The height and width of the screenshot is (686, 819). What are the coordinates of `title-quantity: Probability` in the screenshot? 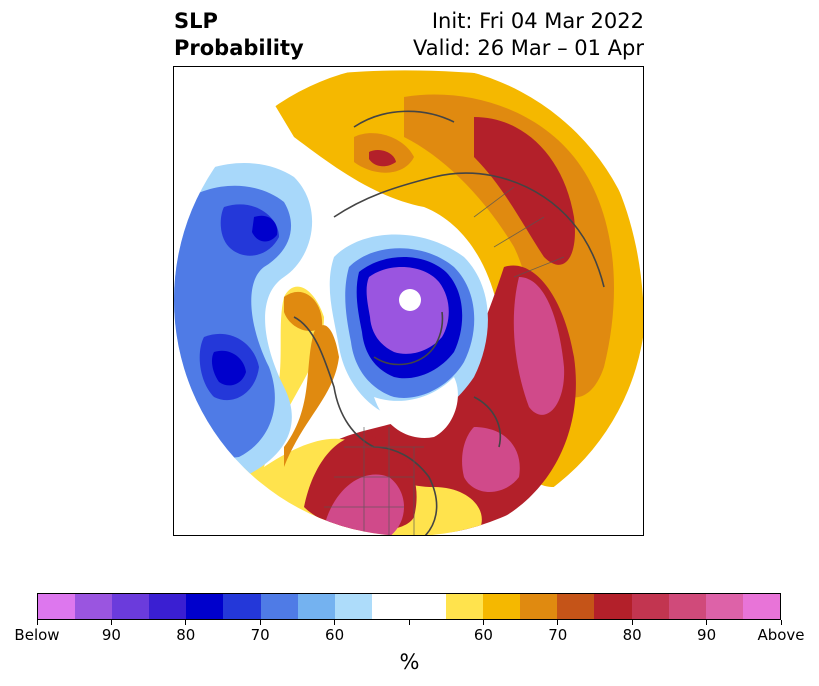 It's located at (239, 48).